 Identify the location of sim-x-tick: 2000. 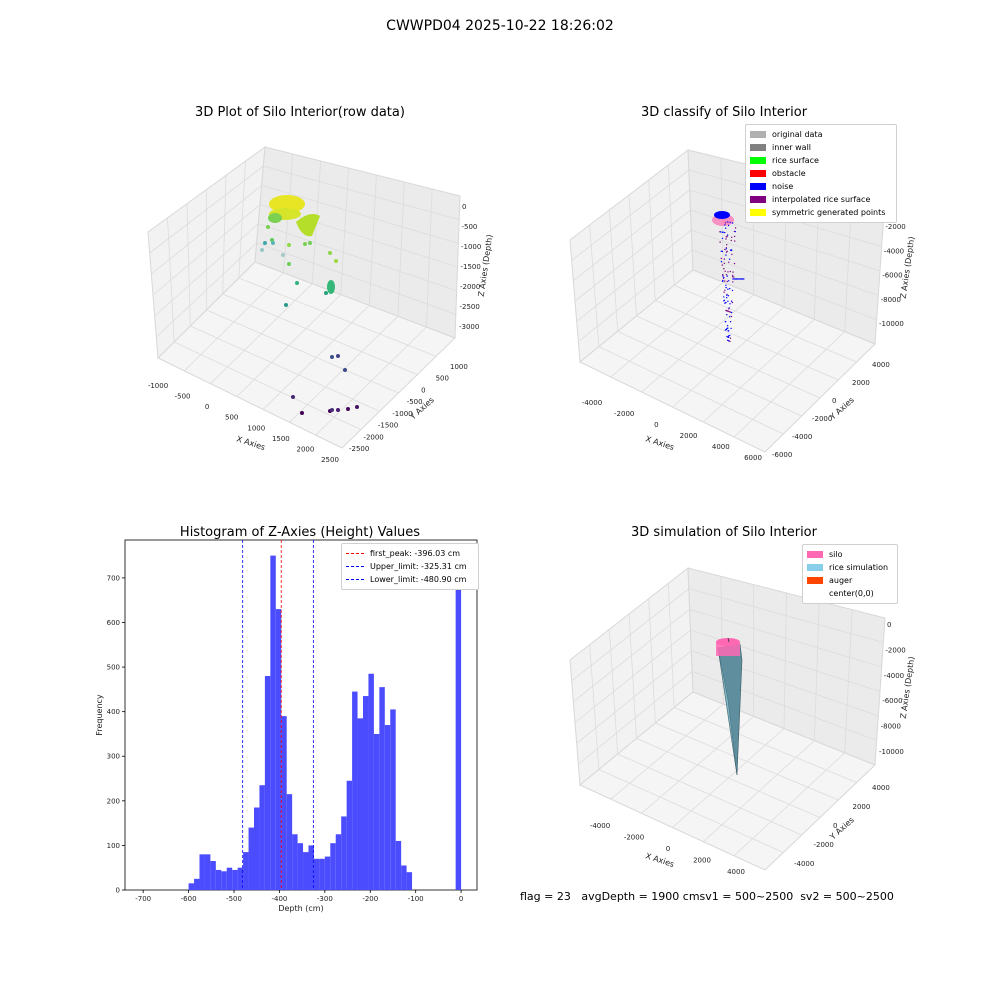
(702, 861).